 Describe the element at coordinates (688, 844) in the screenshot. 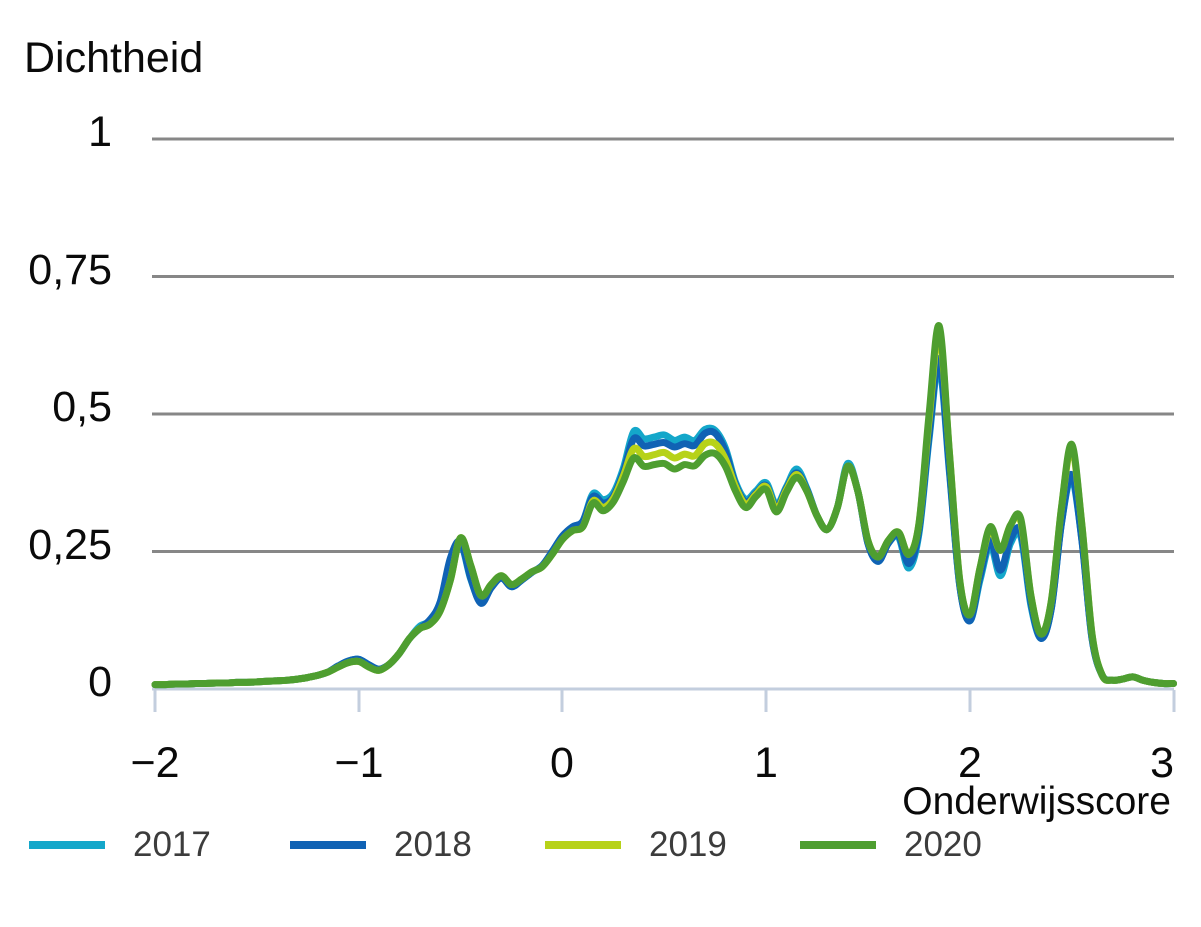

I see `legend-label: 2019` at that location.